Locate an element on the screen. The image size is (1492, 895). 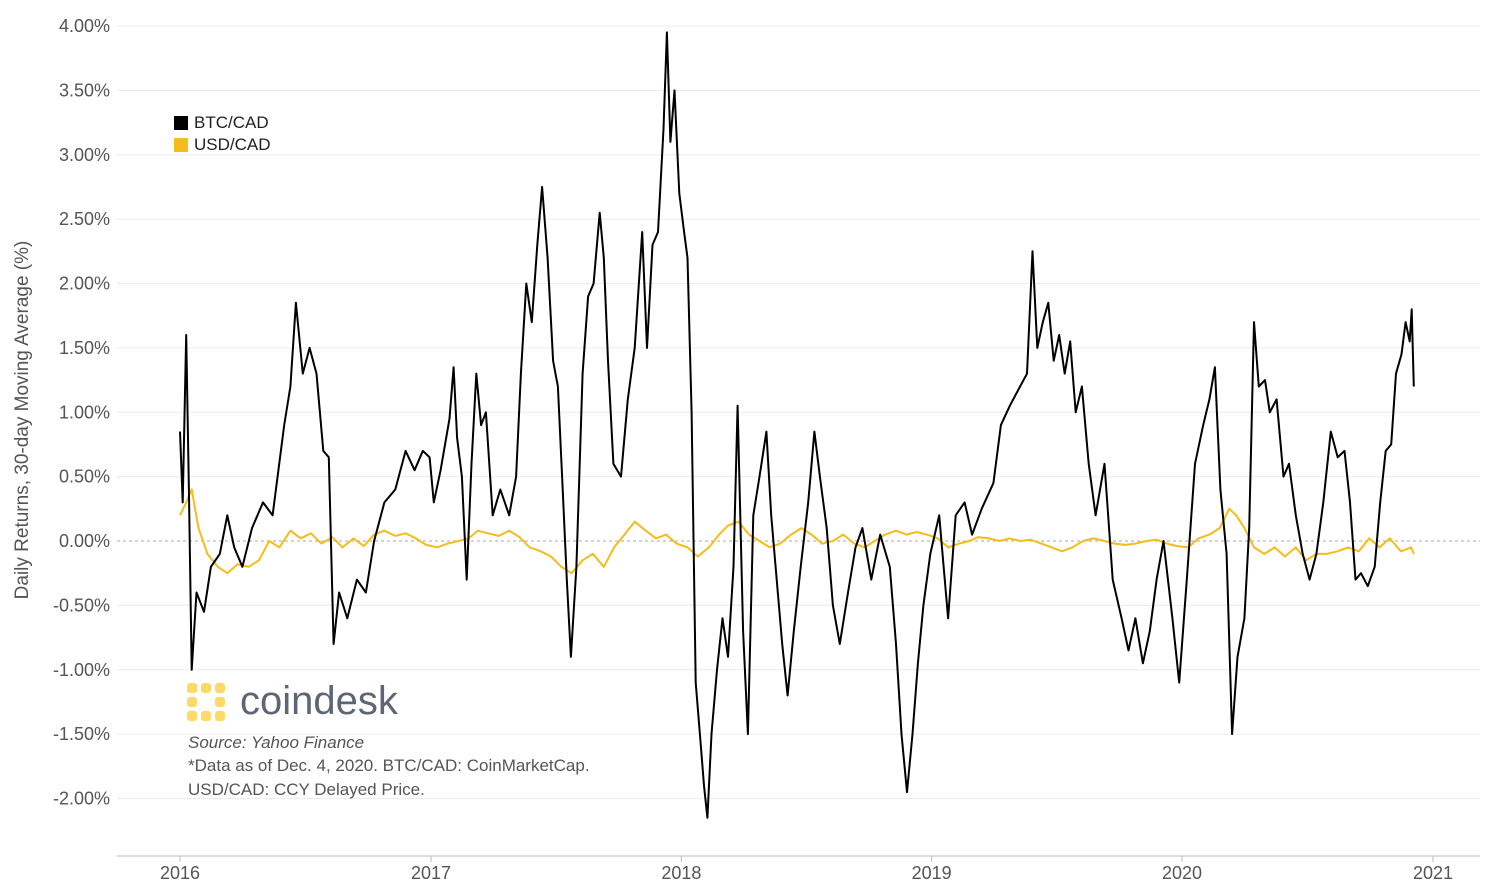
x-tick-label: 2021 is located at coordinates (1433, 873).